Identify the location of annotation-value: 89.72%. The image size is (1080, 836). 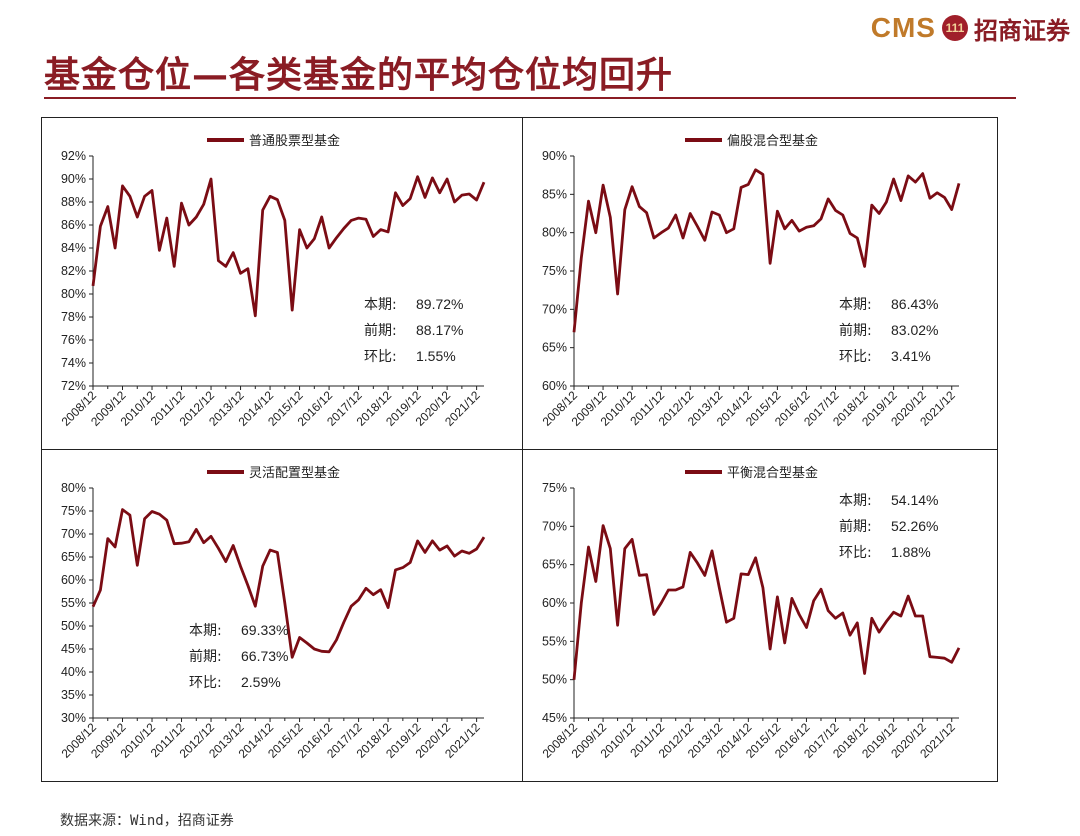
(439, 304).